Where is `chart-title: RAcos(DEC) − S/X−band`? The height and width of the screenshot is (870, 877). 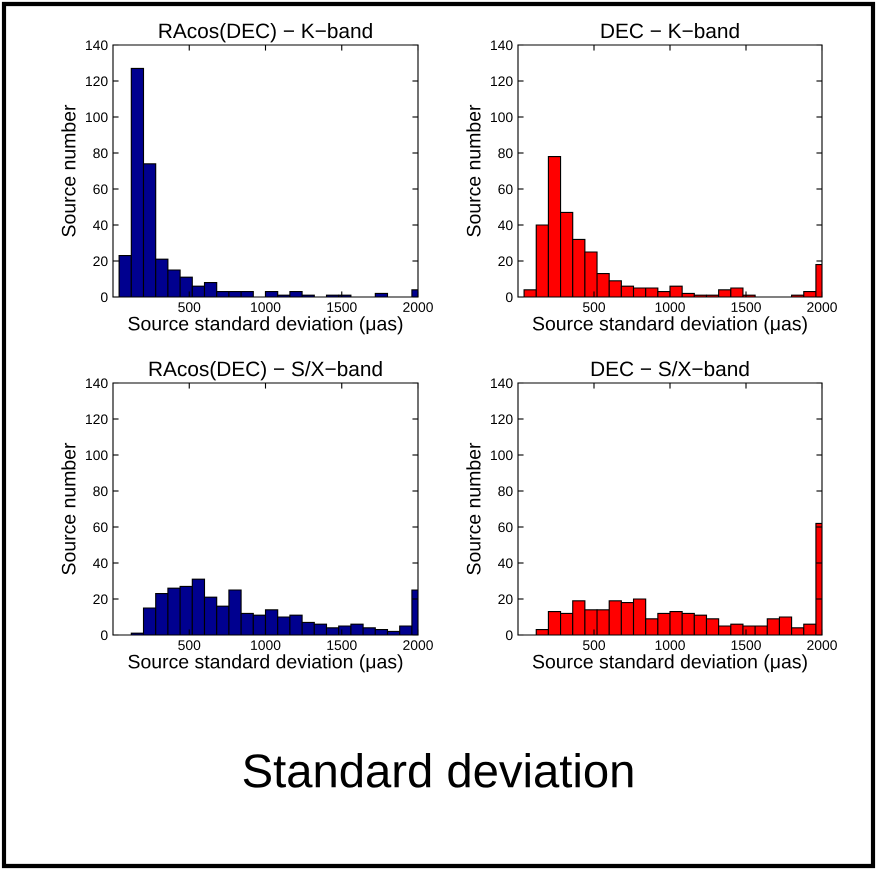
chart-title: RAcos(DEC) − S/X−band is located at coordinates (266, 370).